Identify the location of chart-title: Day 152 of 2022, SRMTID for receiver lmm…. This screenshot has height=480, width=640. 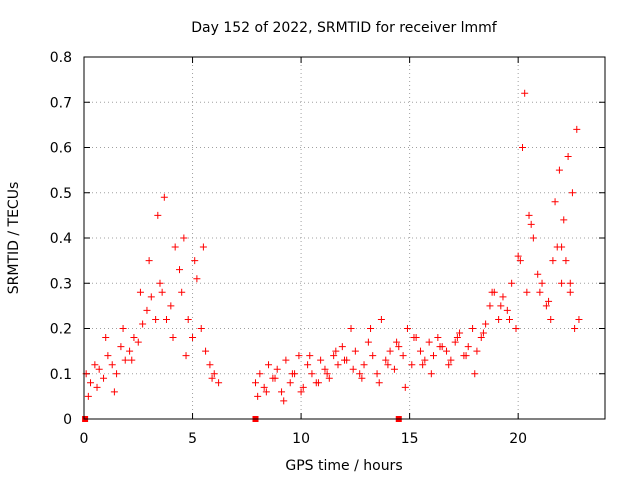
(344, 28).